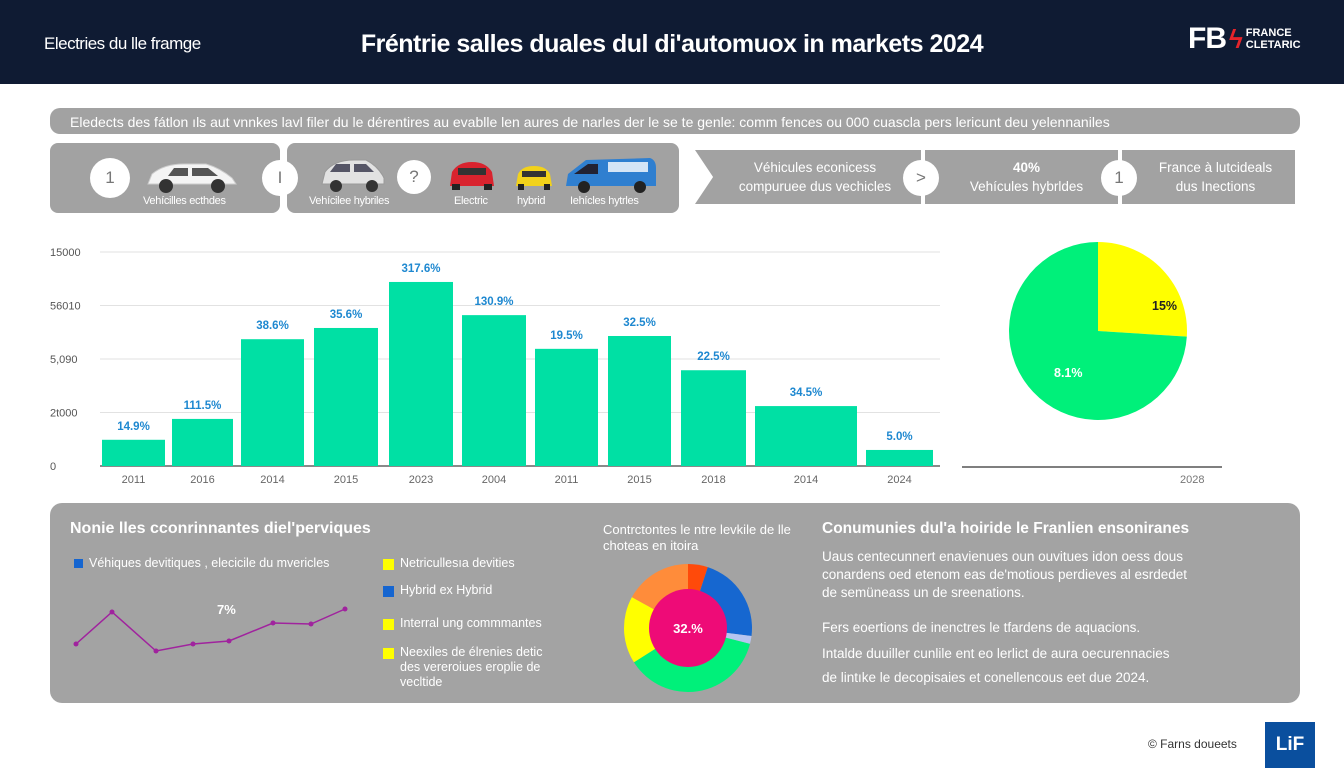  What do you see at coordinates (346, 315) in the screenshot?
I see `bar-data-label: 35.6%` at bounding box center [346, 315].